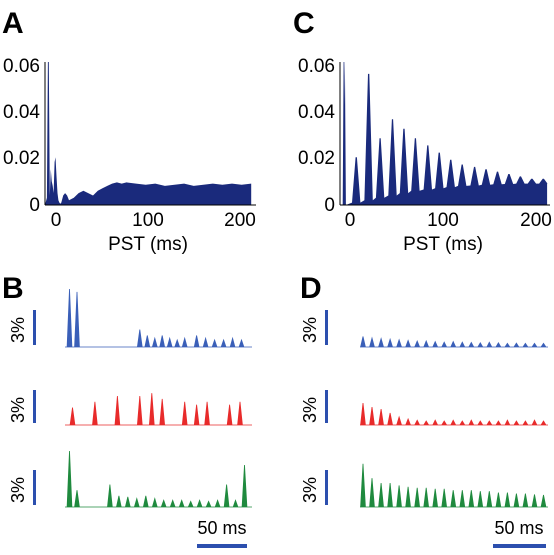 This screenshot has height=555, width=554. I want to click on panel-d-trace-blue, so click(454, 342).